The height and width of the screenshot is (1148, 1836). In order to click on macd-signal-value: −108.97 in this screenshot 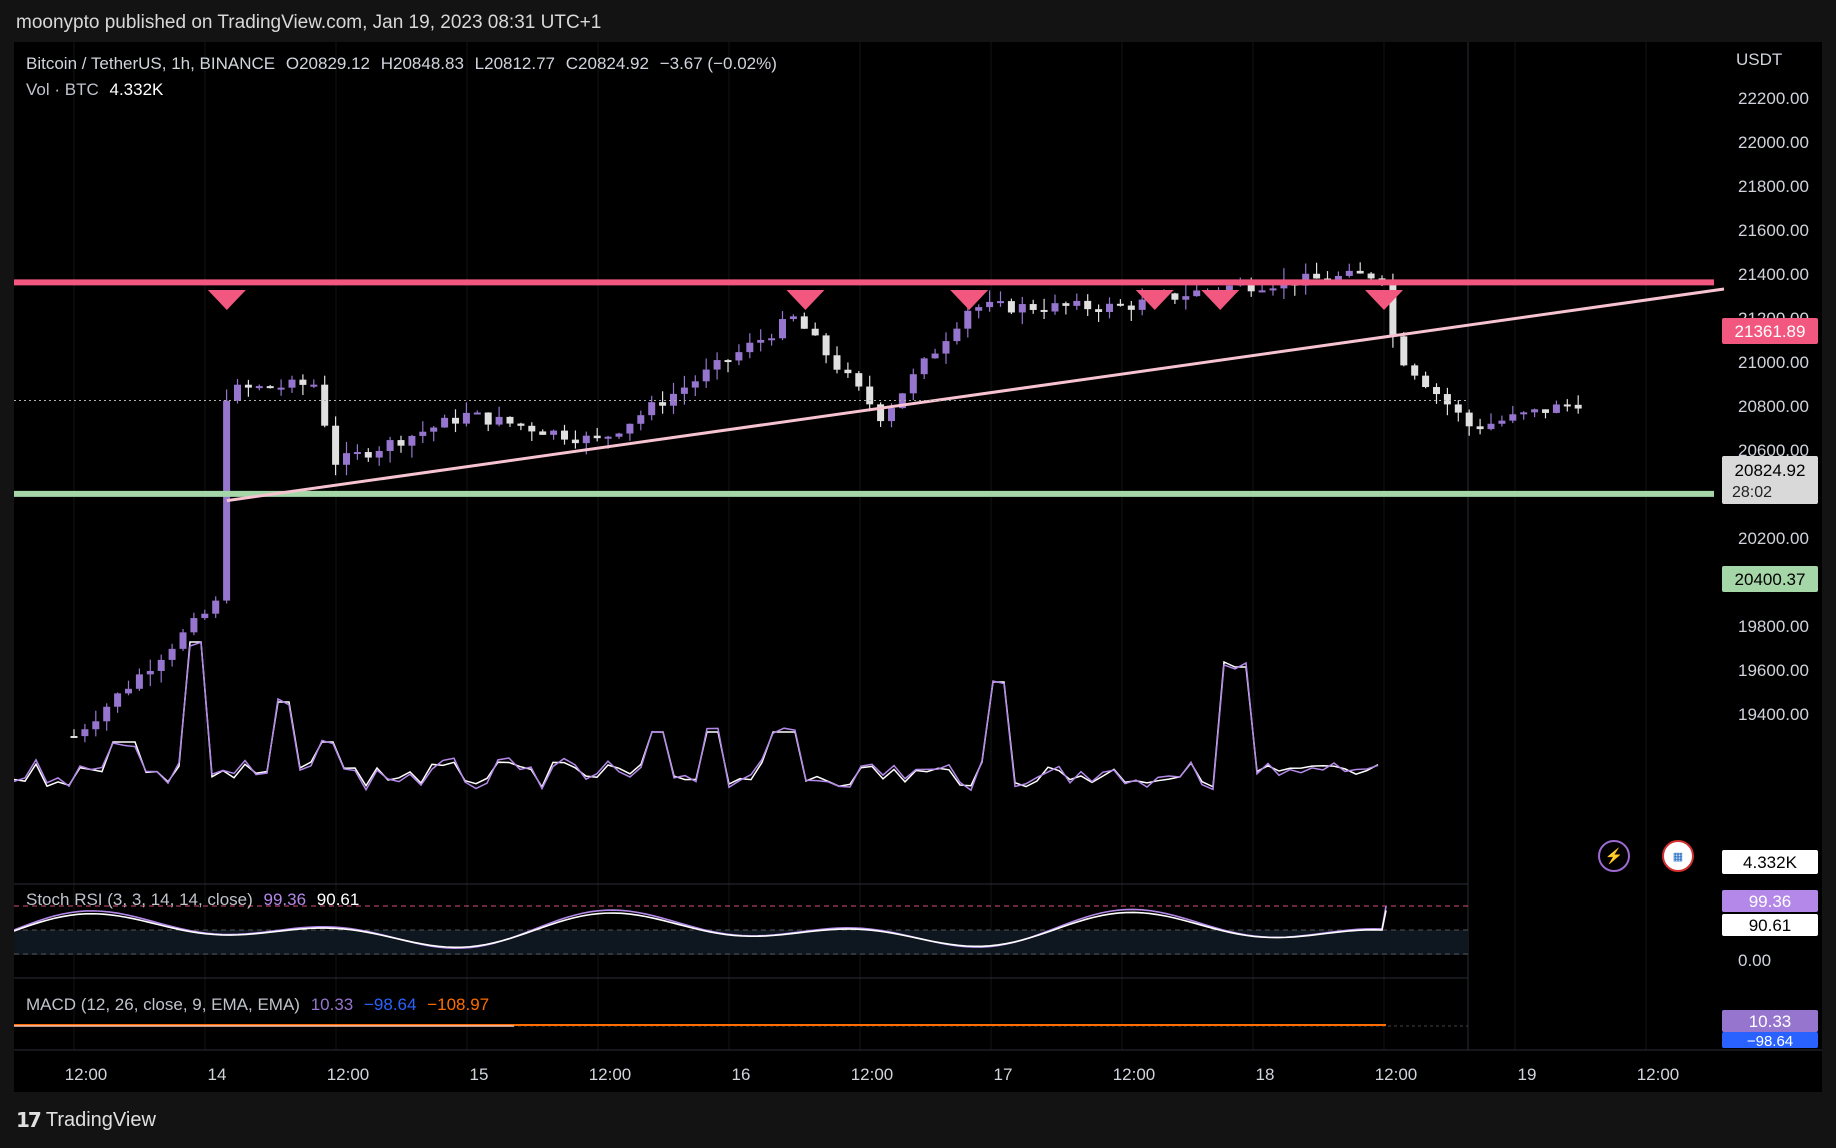, I will do `click(458, 1004)`.